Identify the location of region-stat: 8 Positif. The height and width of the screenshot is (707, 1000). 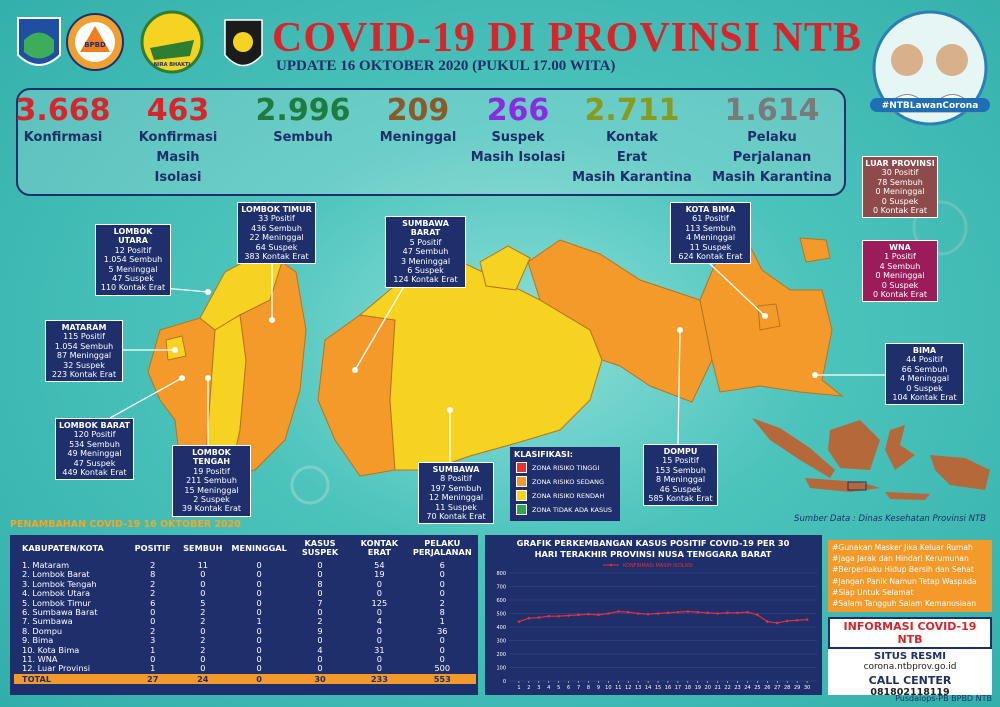
(456, 479).